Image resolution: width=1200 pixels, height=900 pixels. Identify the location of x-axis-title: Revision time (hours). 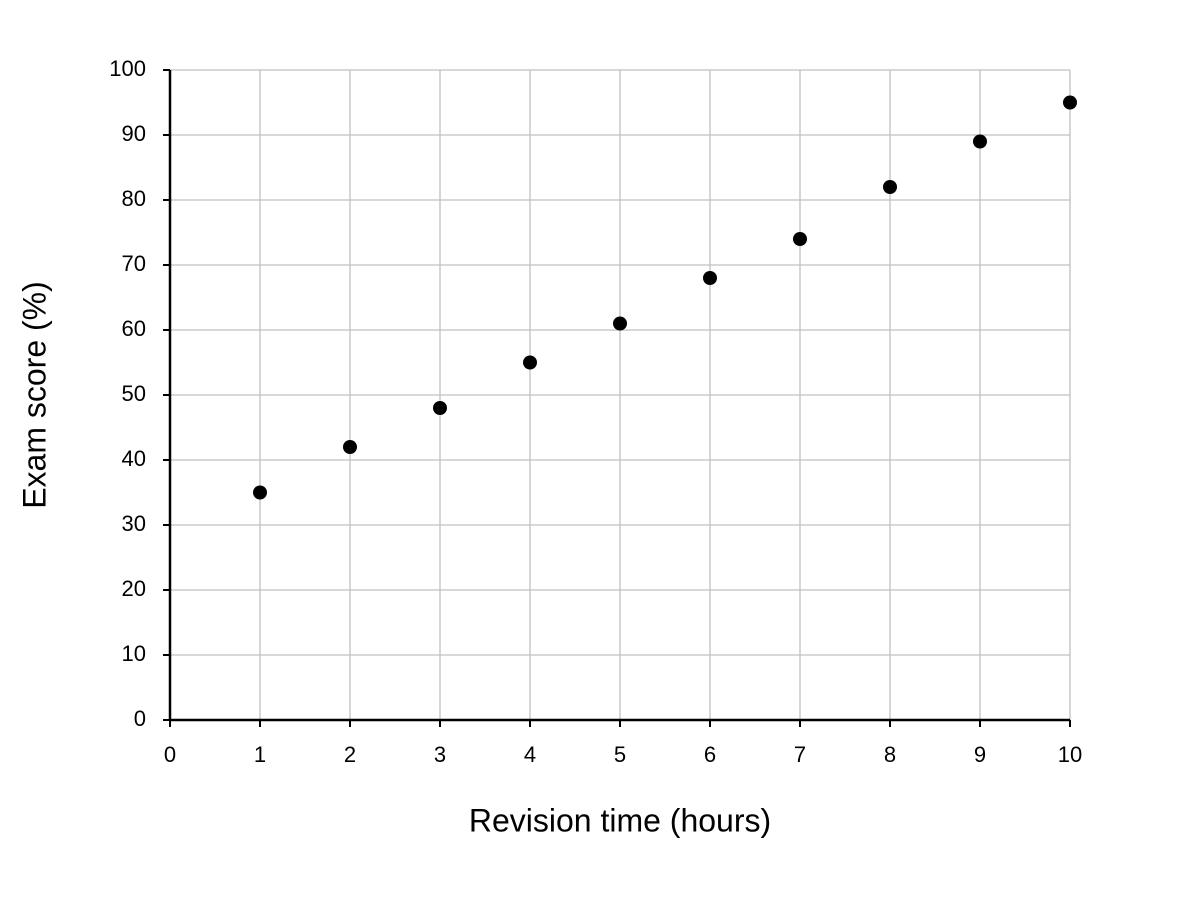
(620, 820).